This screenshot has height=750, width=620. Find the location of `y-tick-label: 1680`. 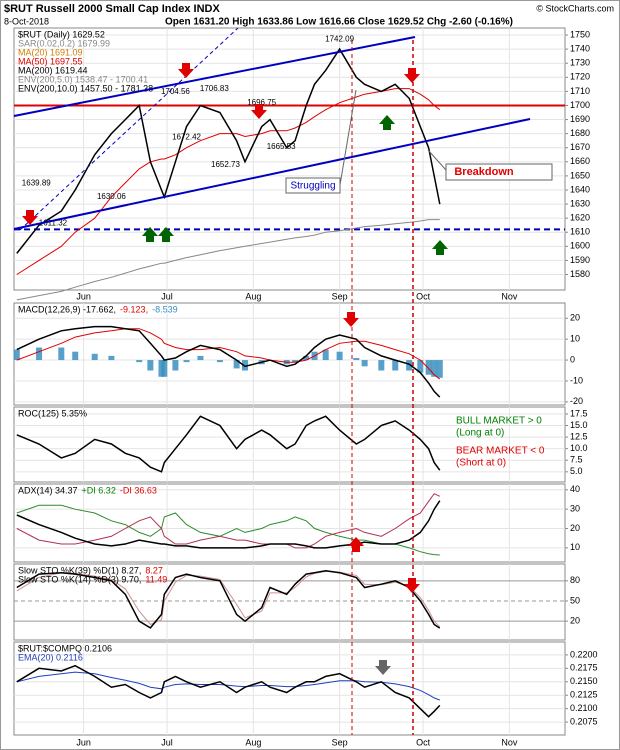

y-tick-label: 1680 is located at coordinates (580, 133).